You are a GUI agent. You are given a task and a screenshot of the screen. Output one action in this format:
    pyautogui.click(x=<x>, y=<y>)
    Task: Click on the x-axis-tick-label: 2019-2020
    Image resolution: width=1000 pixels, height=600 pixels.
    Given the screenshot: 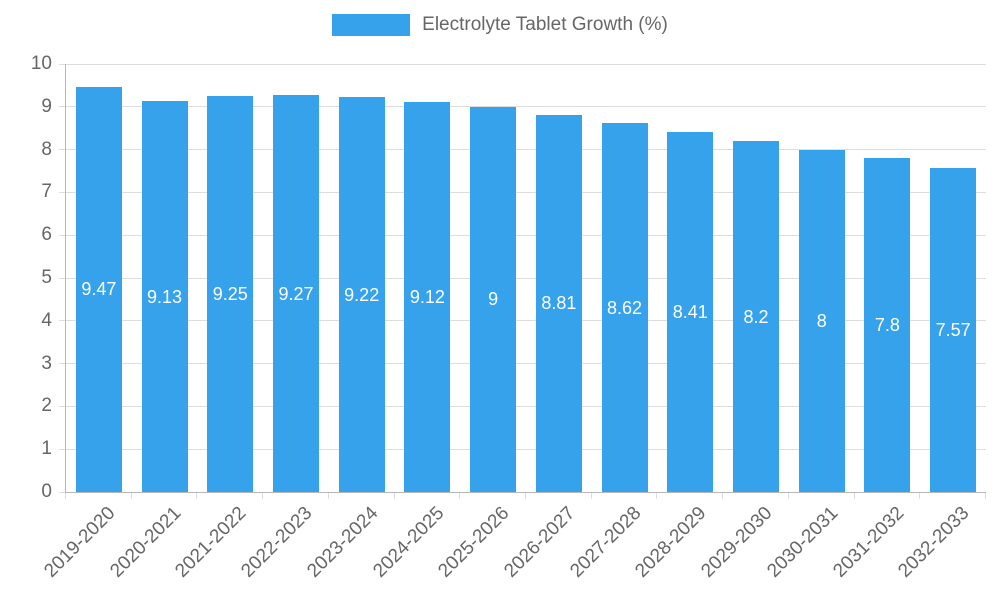 What is the action you would take?
    pyautogui.click(x=80, y=542)
    